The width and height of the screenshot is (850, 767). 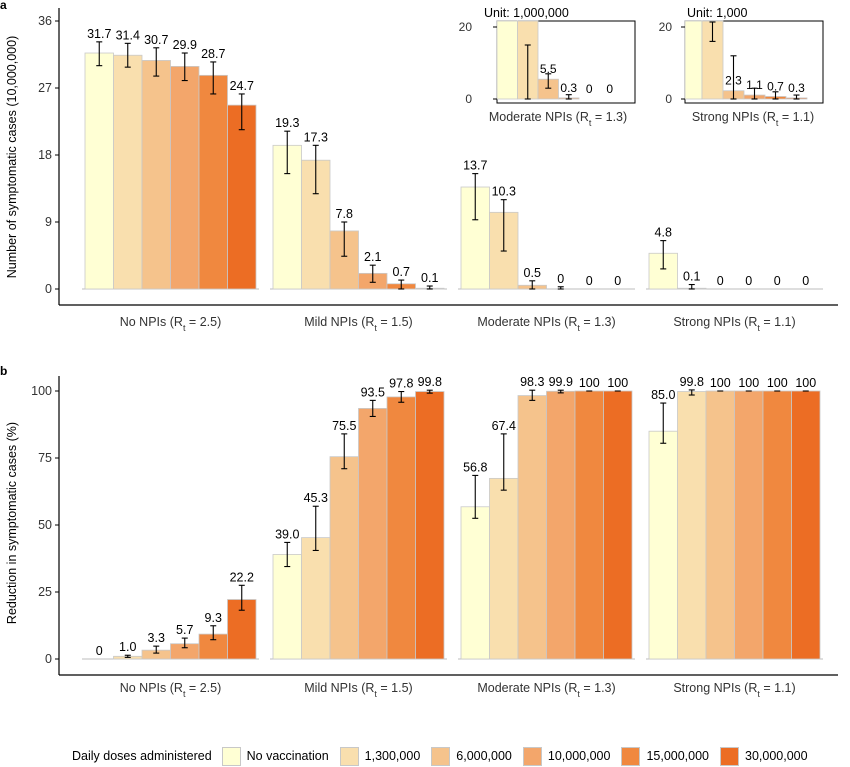 I want to click on legend-label: 15,000,000, so click(x=677, y=756).